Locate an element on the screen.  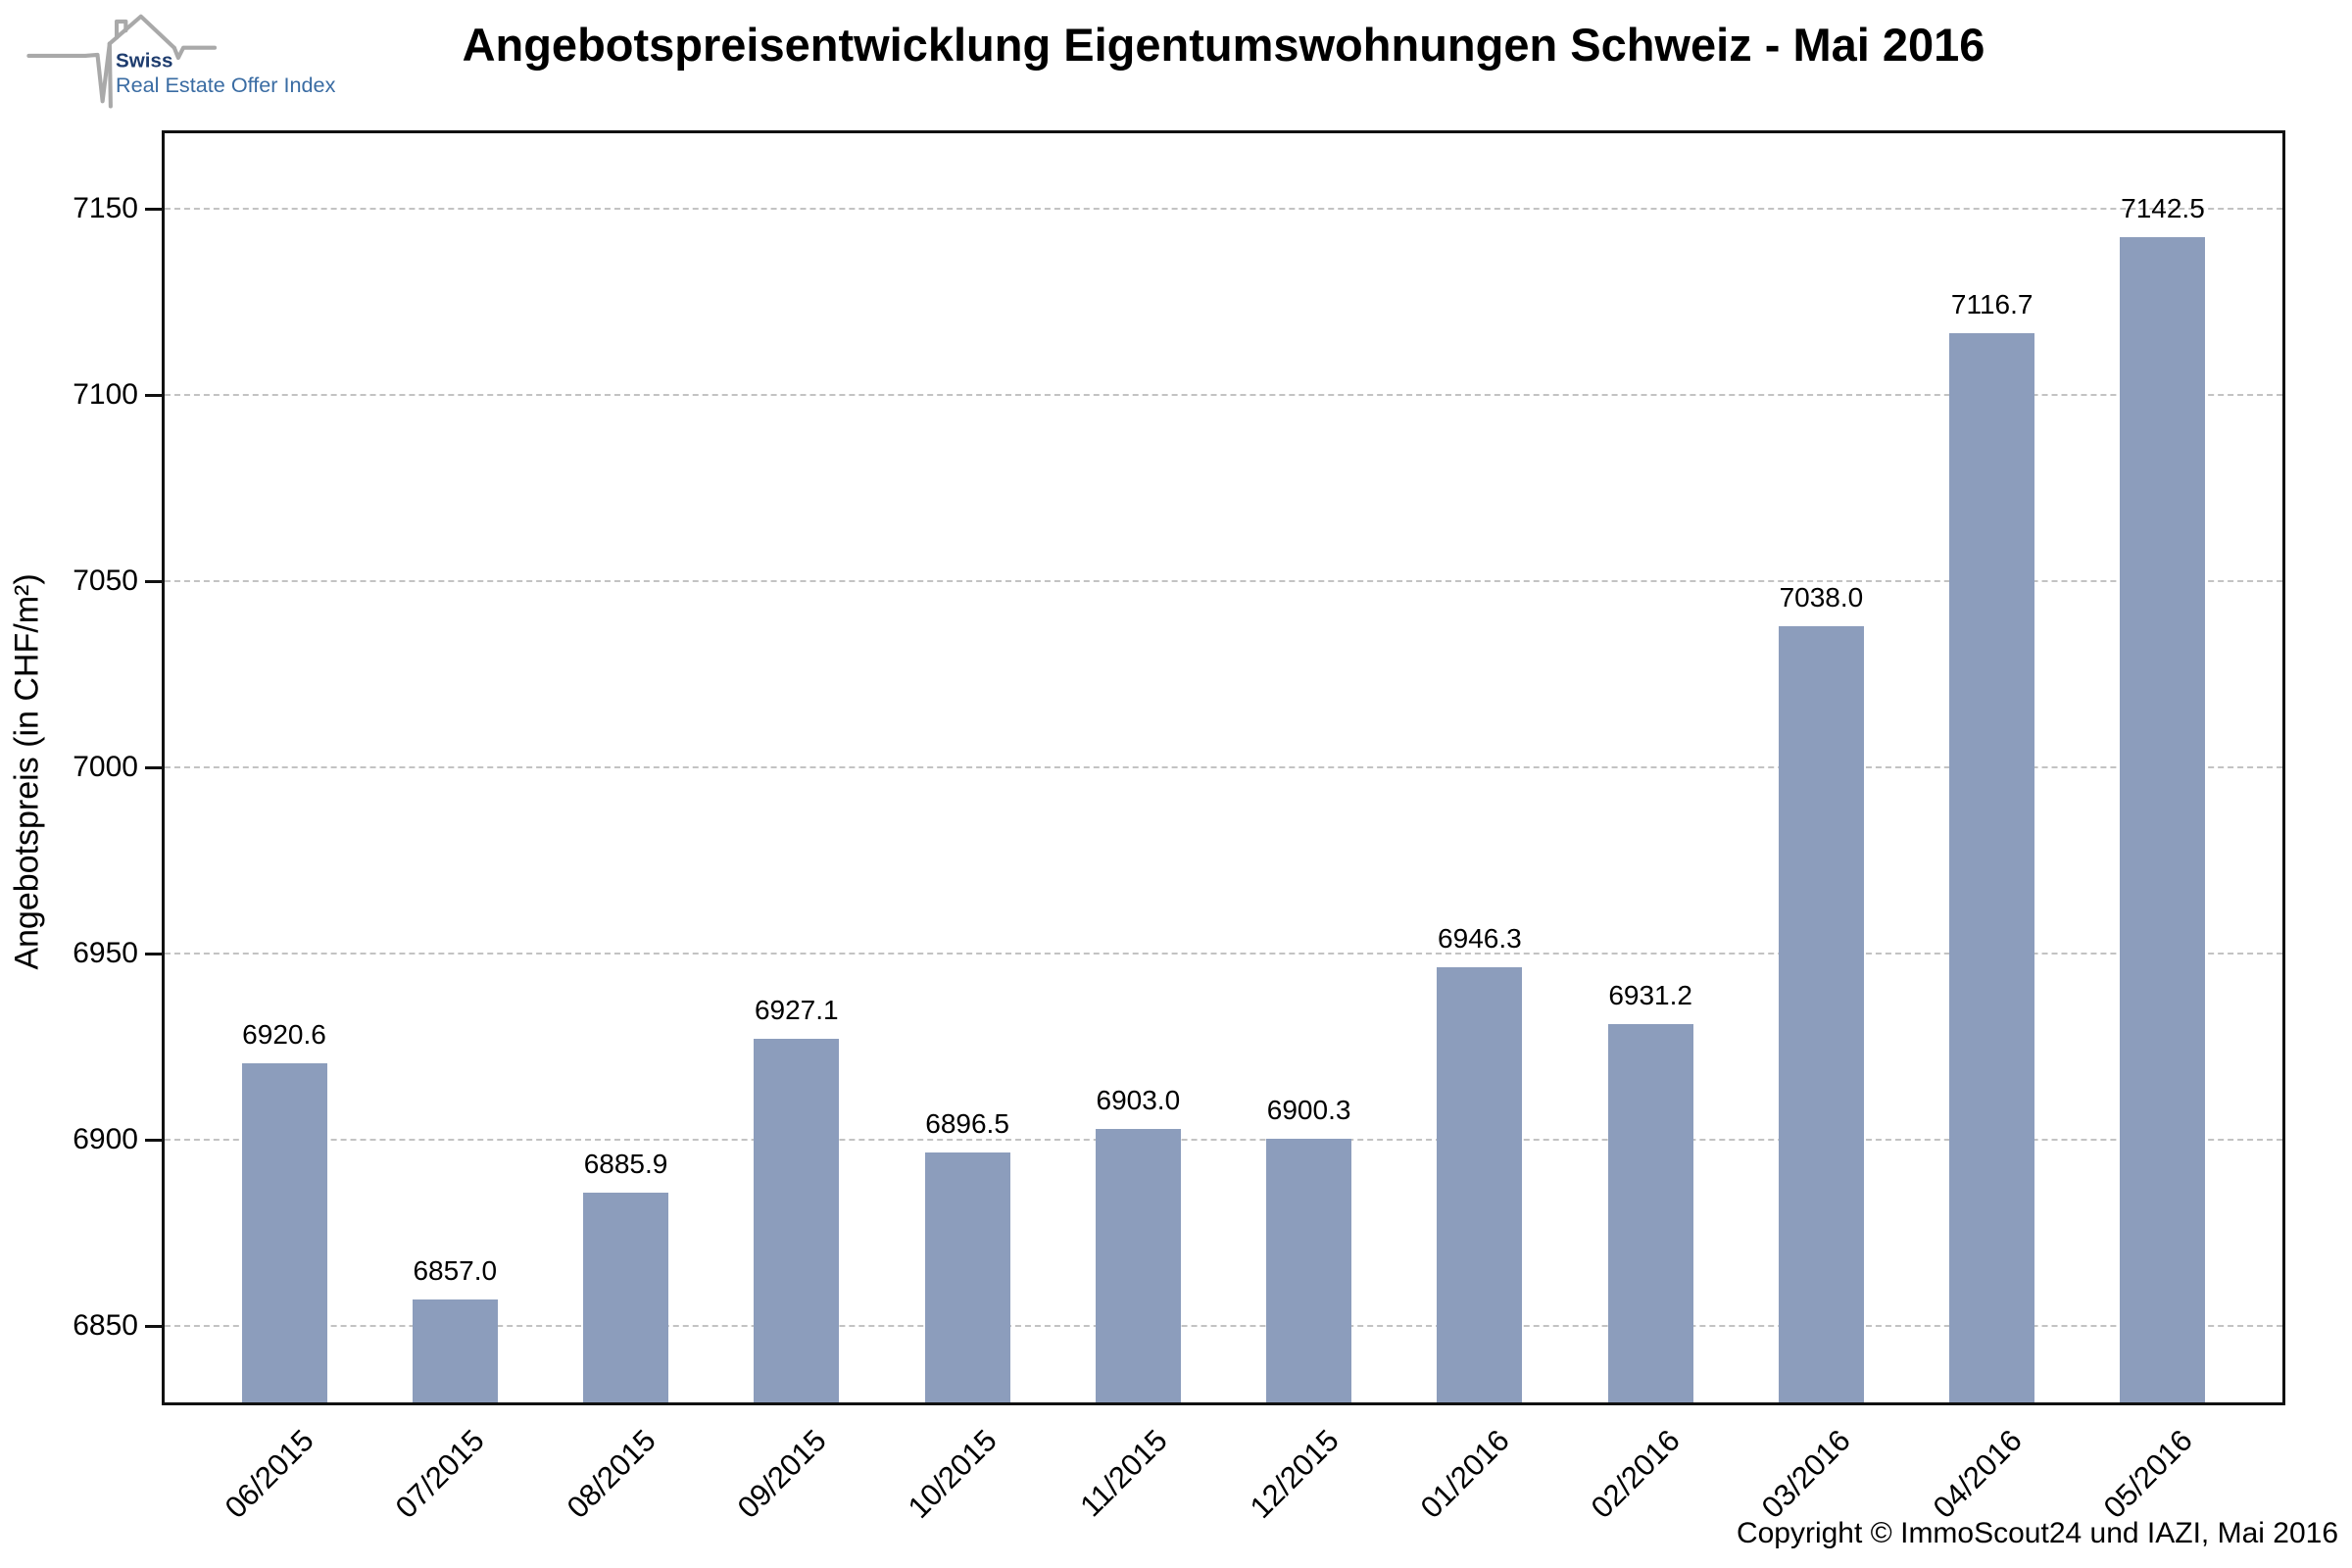
bar-value-label: 6927.1 is located at coordinates (796, 1010).